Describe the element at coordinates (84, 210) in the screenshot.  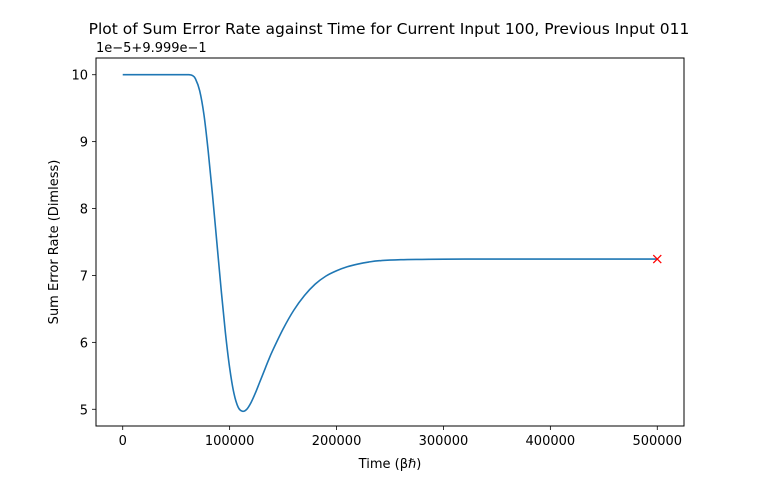
I see `y-tick-label: 8` at that location.